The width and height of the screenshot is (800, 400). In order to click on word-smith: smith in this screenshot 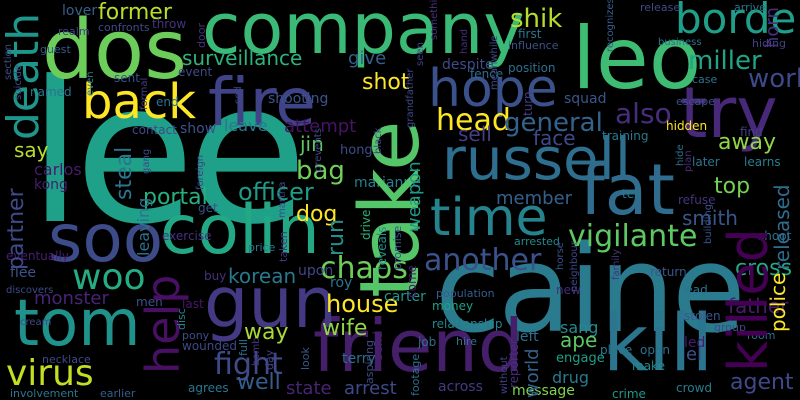, I will do `click(710, 218)`.